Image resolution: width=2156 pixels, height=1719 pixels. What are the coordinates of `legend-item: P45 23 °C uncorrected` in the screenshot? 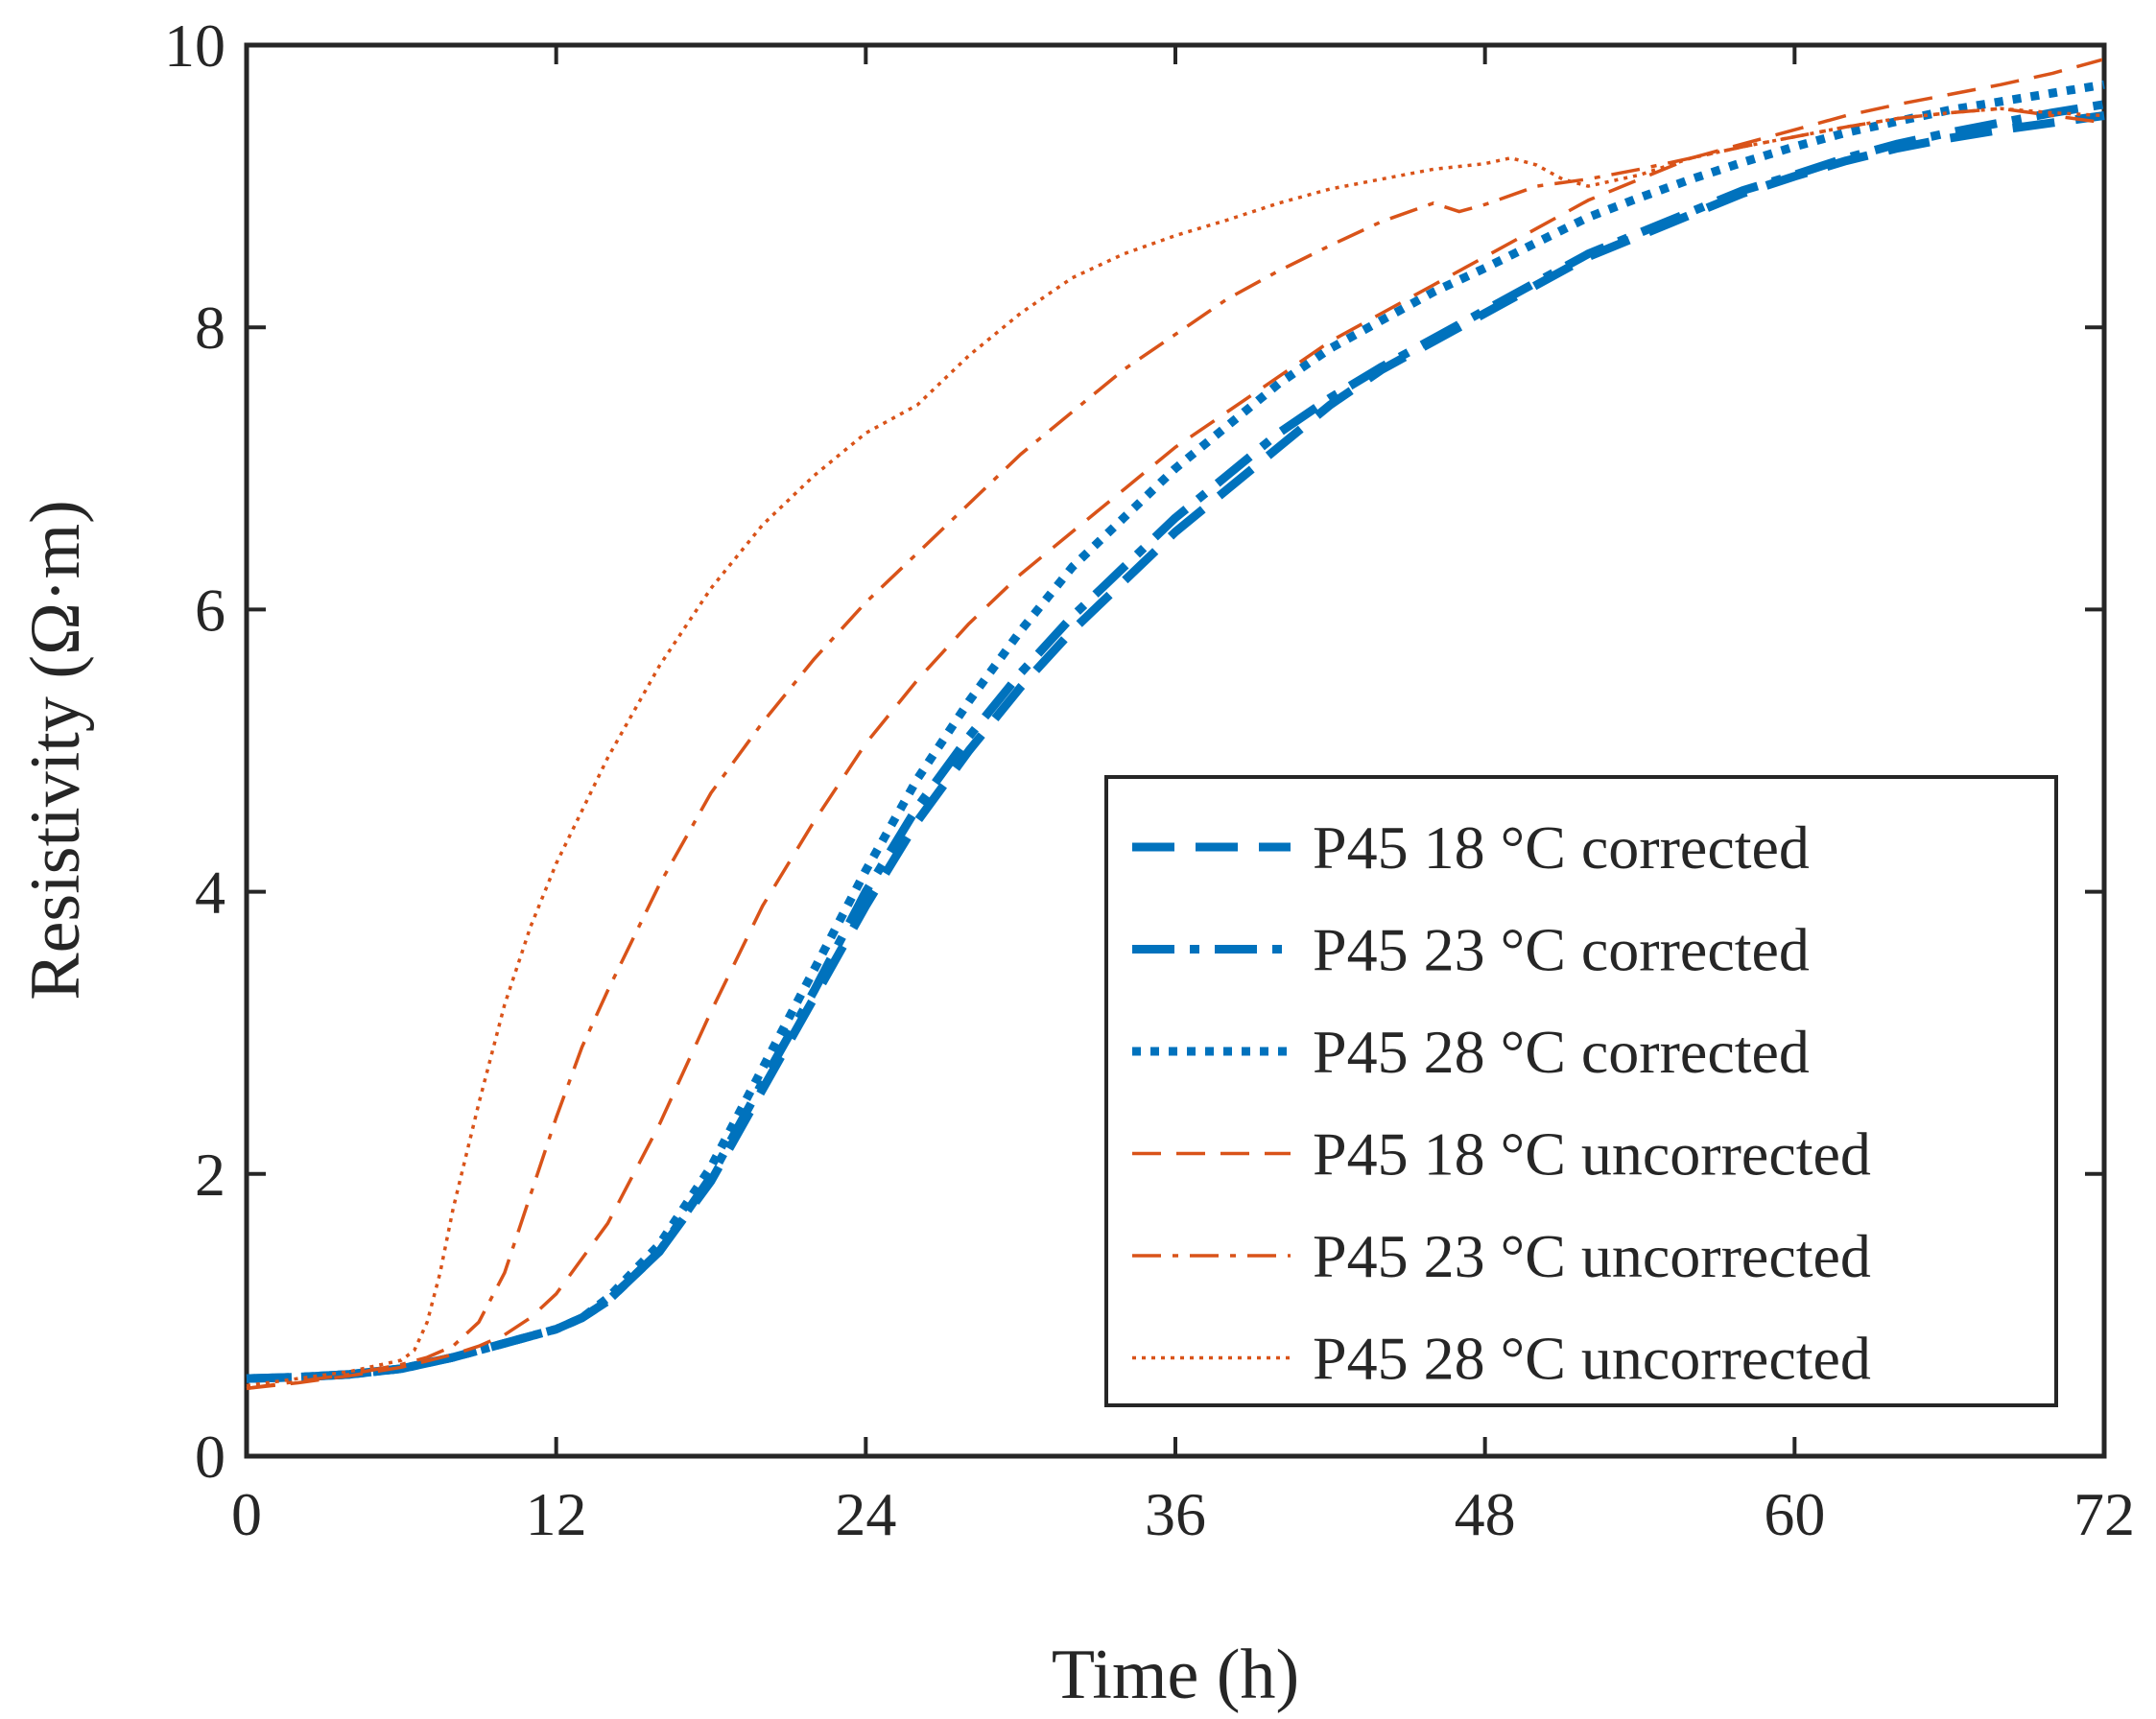 It's located at (1501, 1256).